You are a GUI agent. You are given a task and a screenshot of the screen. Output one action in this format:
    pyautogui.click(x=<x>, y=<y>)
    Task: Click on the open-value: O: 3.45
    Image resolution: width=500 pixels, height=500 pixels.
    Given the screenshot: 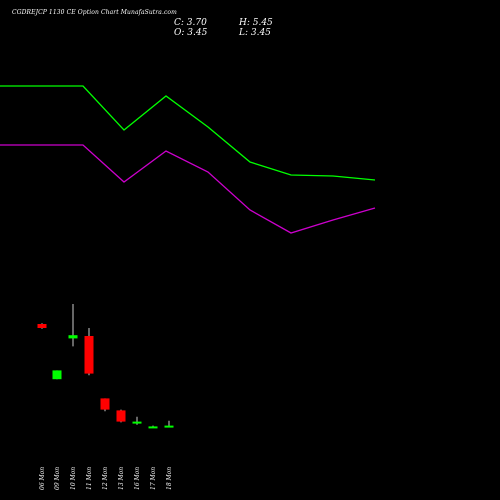 What is the action you would take?
    pyautogui.click(x=191, y=33)
    